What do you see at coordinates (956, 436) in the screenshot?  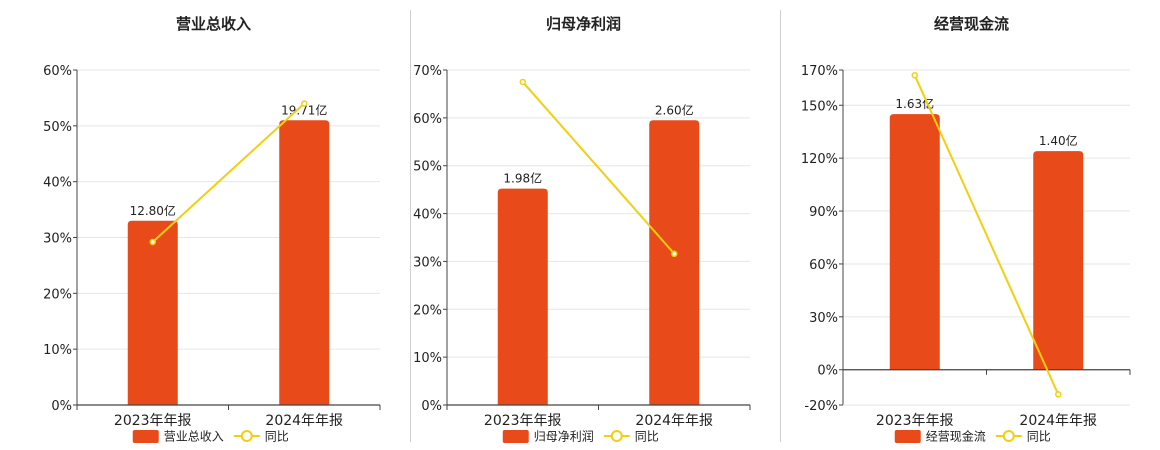 I see `legend-label-bar: 经营现金流` at bounding box center [956, 436].